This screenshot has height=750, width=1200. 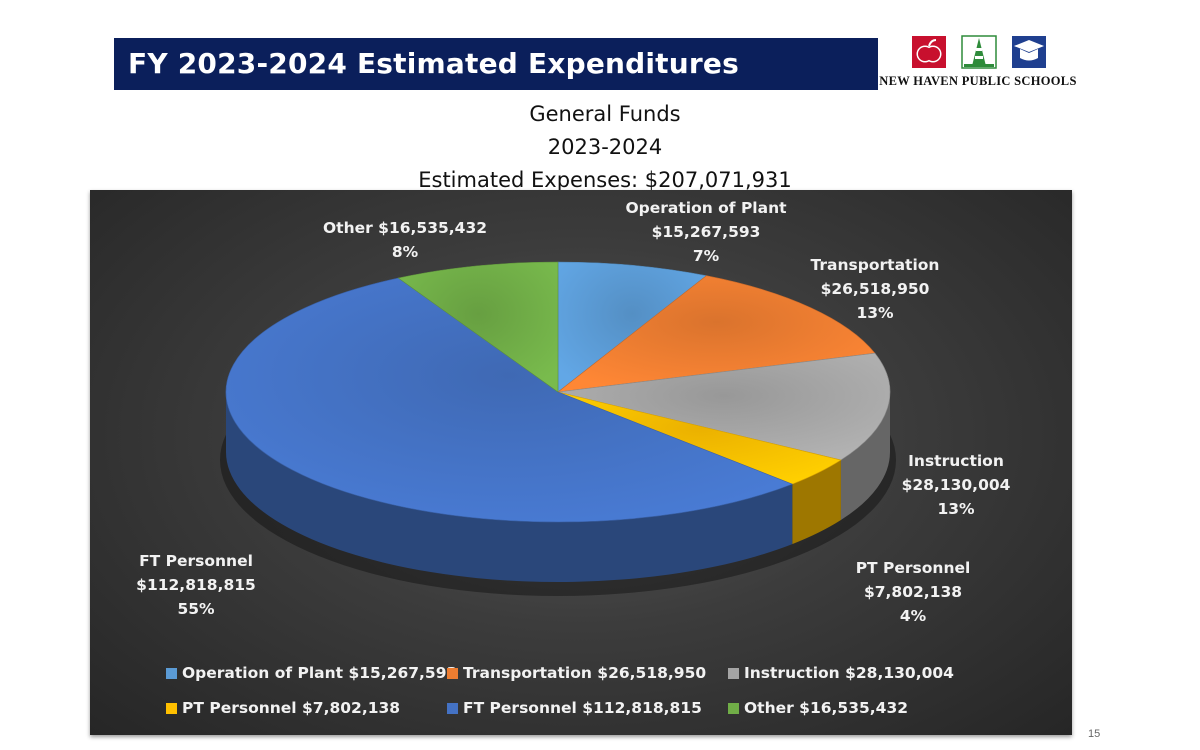 What do you see at coordinates (196, 585) in the screenshot?
I see `data-label-ft-personnel: FT Personnel $112,818,815 55%` at bounding box center [196, 585].